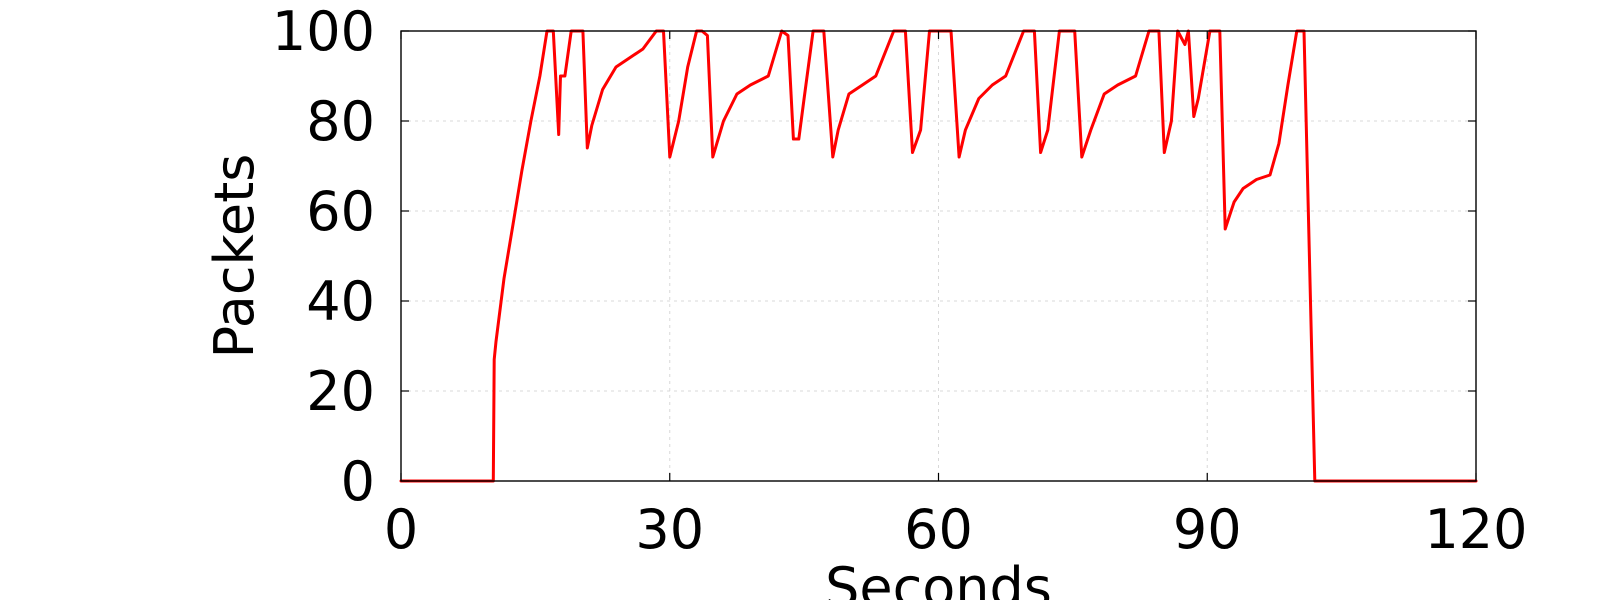  I want to click on x-tick-label: 0, so click(401, 529).